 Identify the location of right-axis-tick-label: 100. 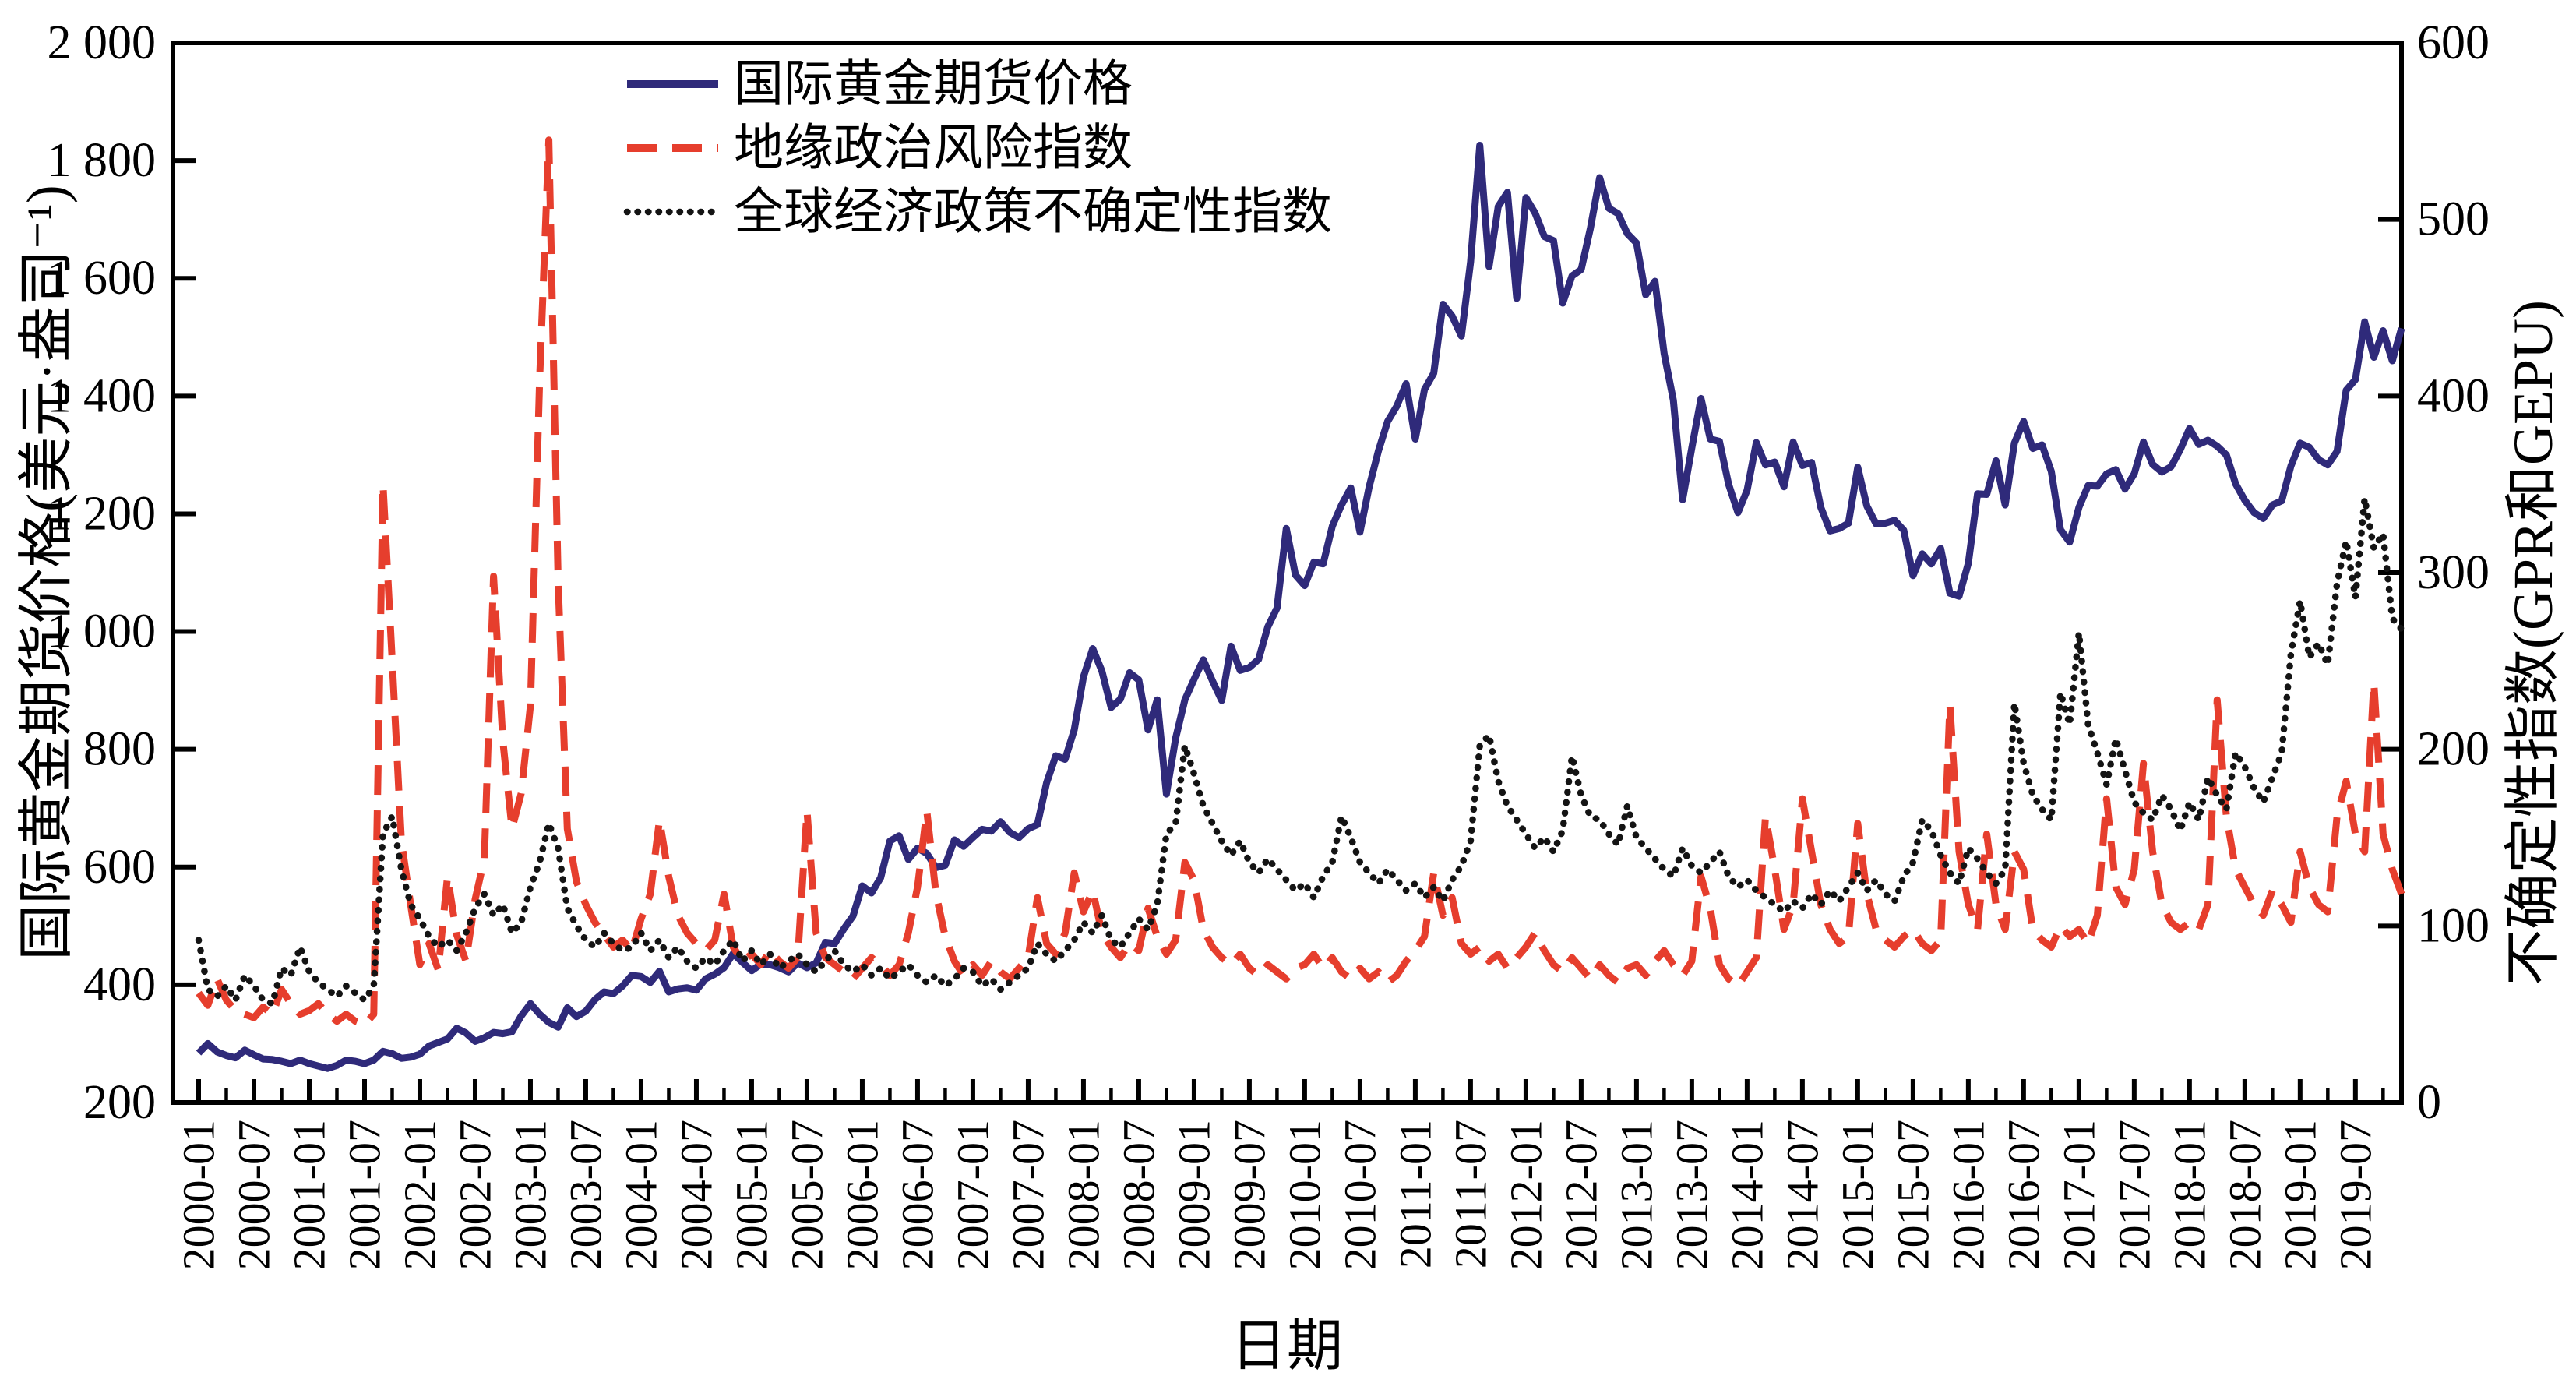
(2453, 925).